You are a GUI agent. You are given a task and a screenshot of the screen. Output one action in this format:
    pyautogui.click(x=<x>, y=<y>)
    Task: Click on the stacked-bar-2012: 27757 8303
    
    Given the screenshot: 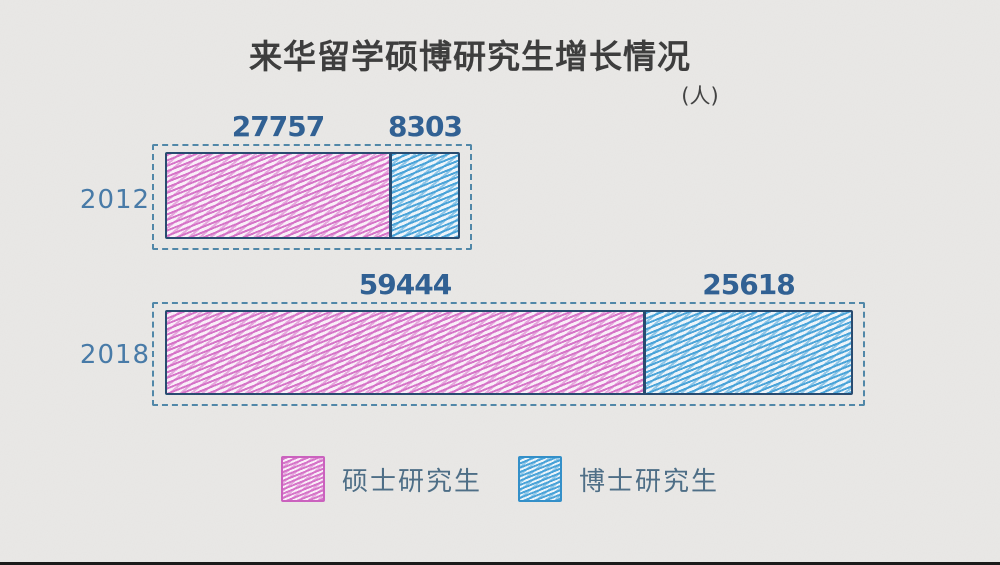 What is the action you would take?
    pyautogui.click(x=314, y=176)
    